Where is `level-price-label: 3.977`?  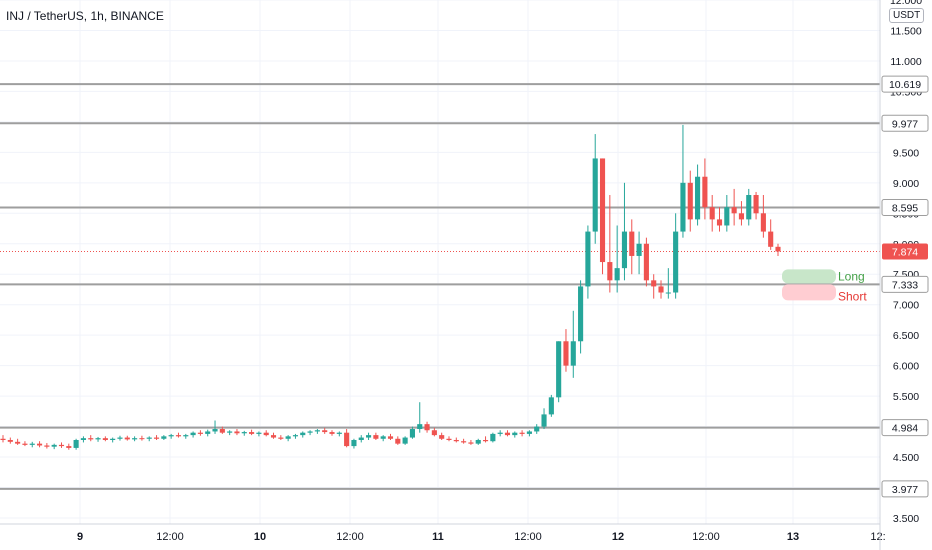
level-price-label: 3.977 is located at coordinates (905, 490).